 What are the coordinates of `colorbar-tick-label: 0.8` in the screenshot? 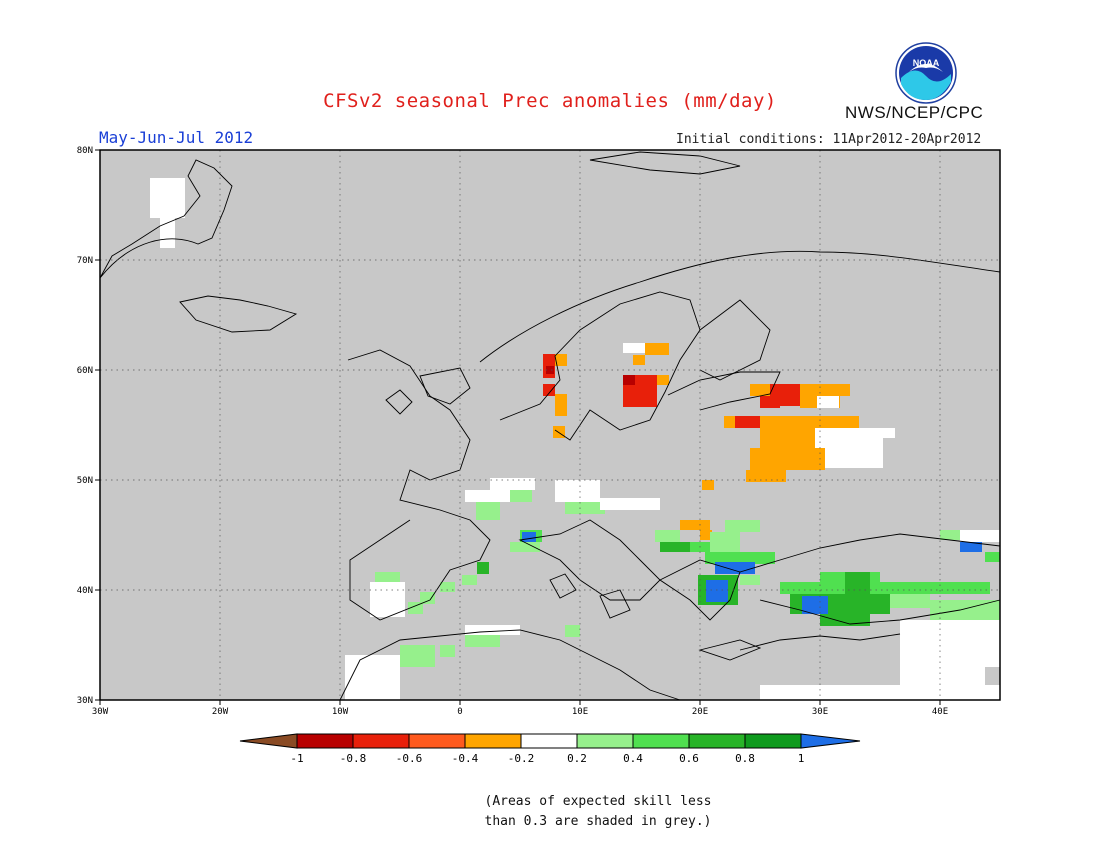 It's located at (745, 758).